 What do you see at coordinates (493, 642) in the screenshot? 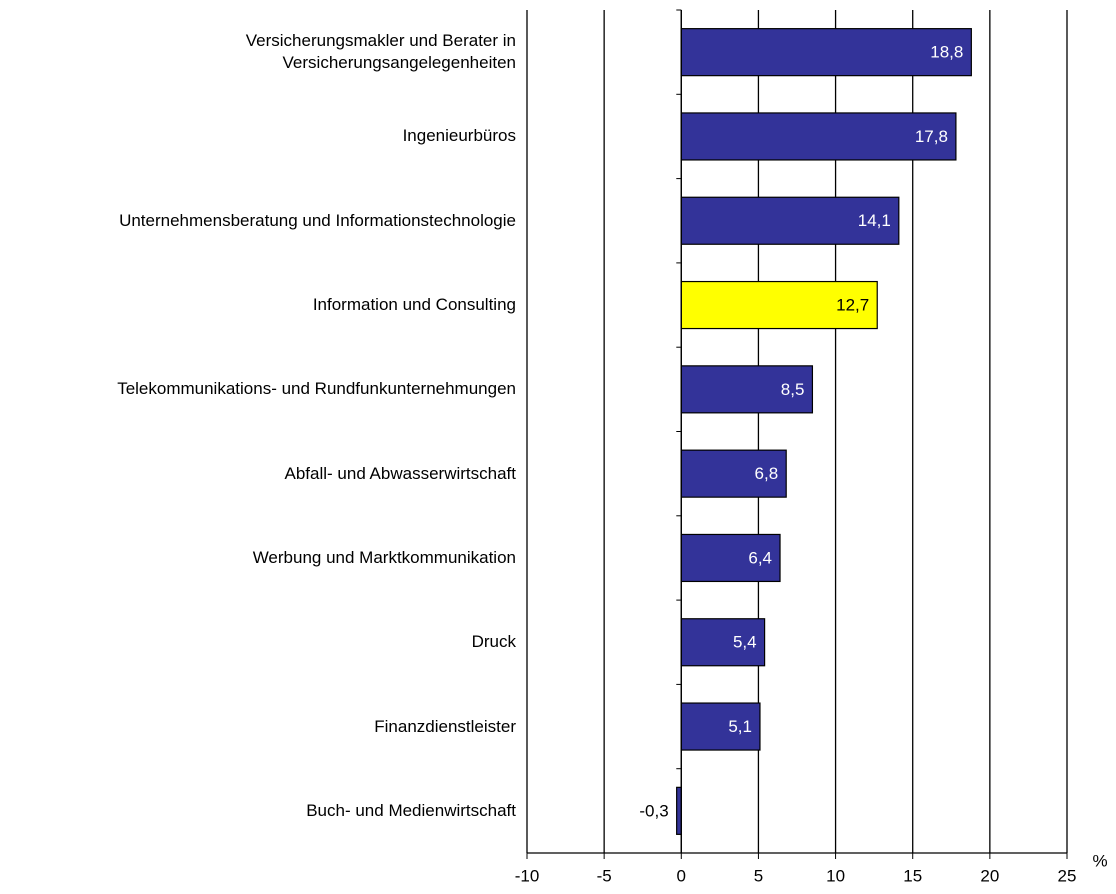
I see `category-label: Druck` at bounding box center [493, 642].